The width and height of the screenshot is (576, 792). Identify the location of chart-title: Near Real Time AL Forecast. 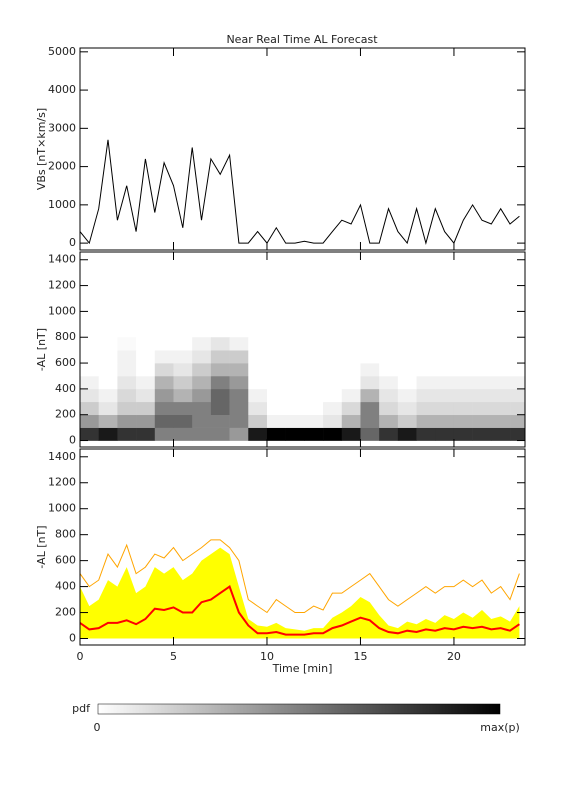
(302, 39).